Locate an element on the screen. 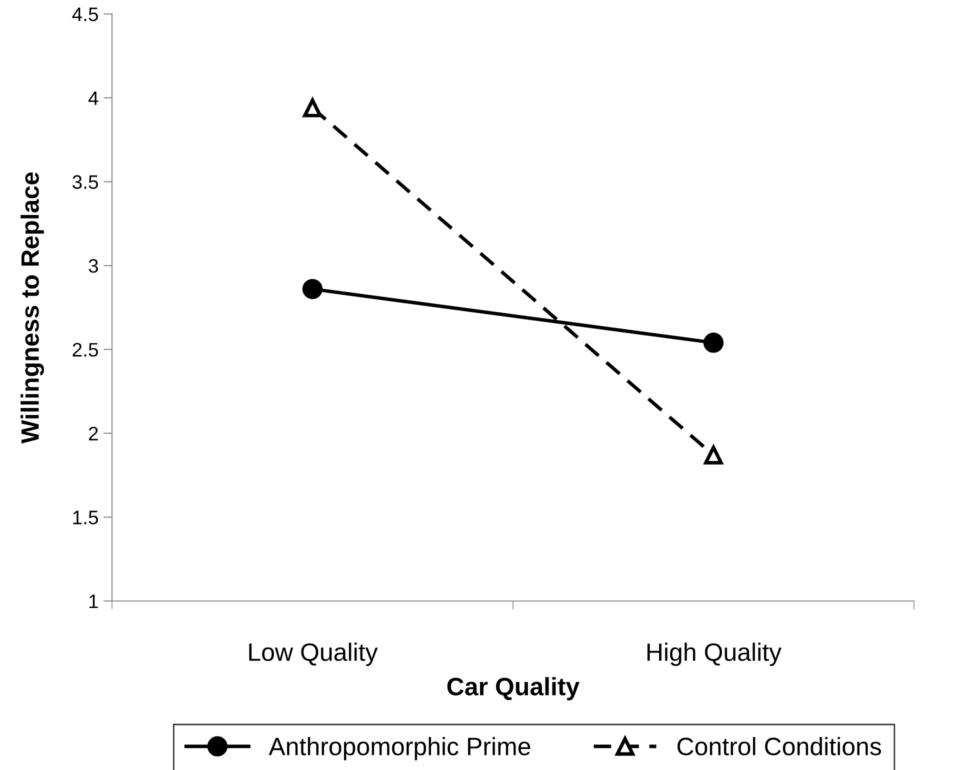 The height and width of the screenshot is (770, 971). y-tick-label: 1.5 is located at coordinates (85, 517).